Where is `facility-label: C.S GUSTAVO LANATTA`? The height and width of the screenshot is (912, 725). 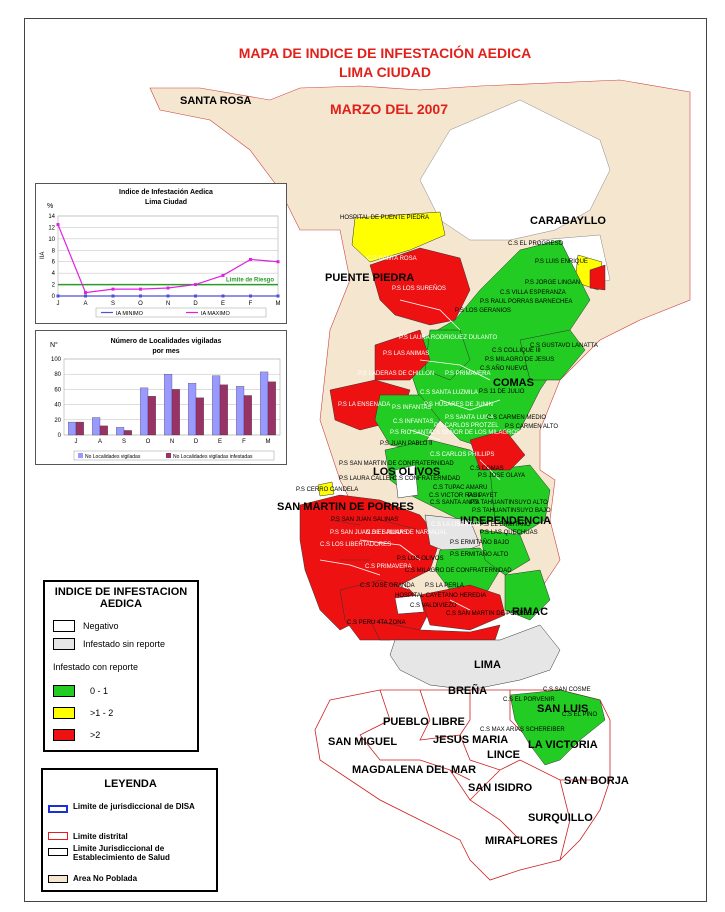
facility-label: C.S GUSTAVO LANATTA is located at coordinates (564, 346).